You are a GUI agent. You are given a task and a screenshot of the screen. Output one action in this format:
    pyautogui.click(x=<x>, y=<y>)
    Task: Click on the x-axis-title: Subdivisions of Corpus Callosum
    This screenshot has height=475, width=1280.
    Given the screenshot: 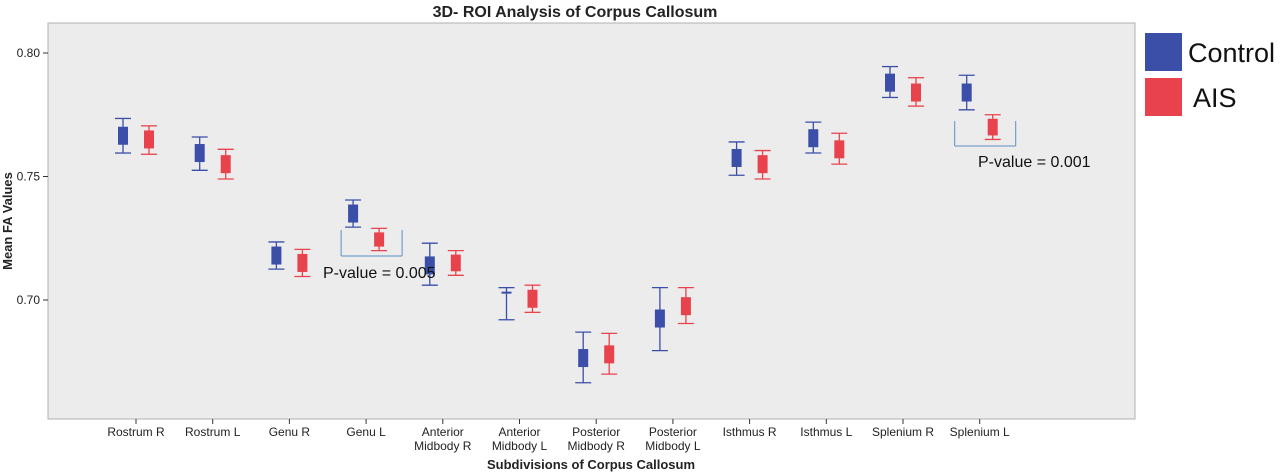 What is the action you would take?
    pyautogui.click(x=591, y=464)
    